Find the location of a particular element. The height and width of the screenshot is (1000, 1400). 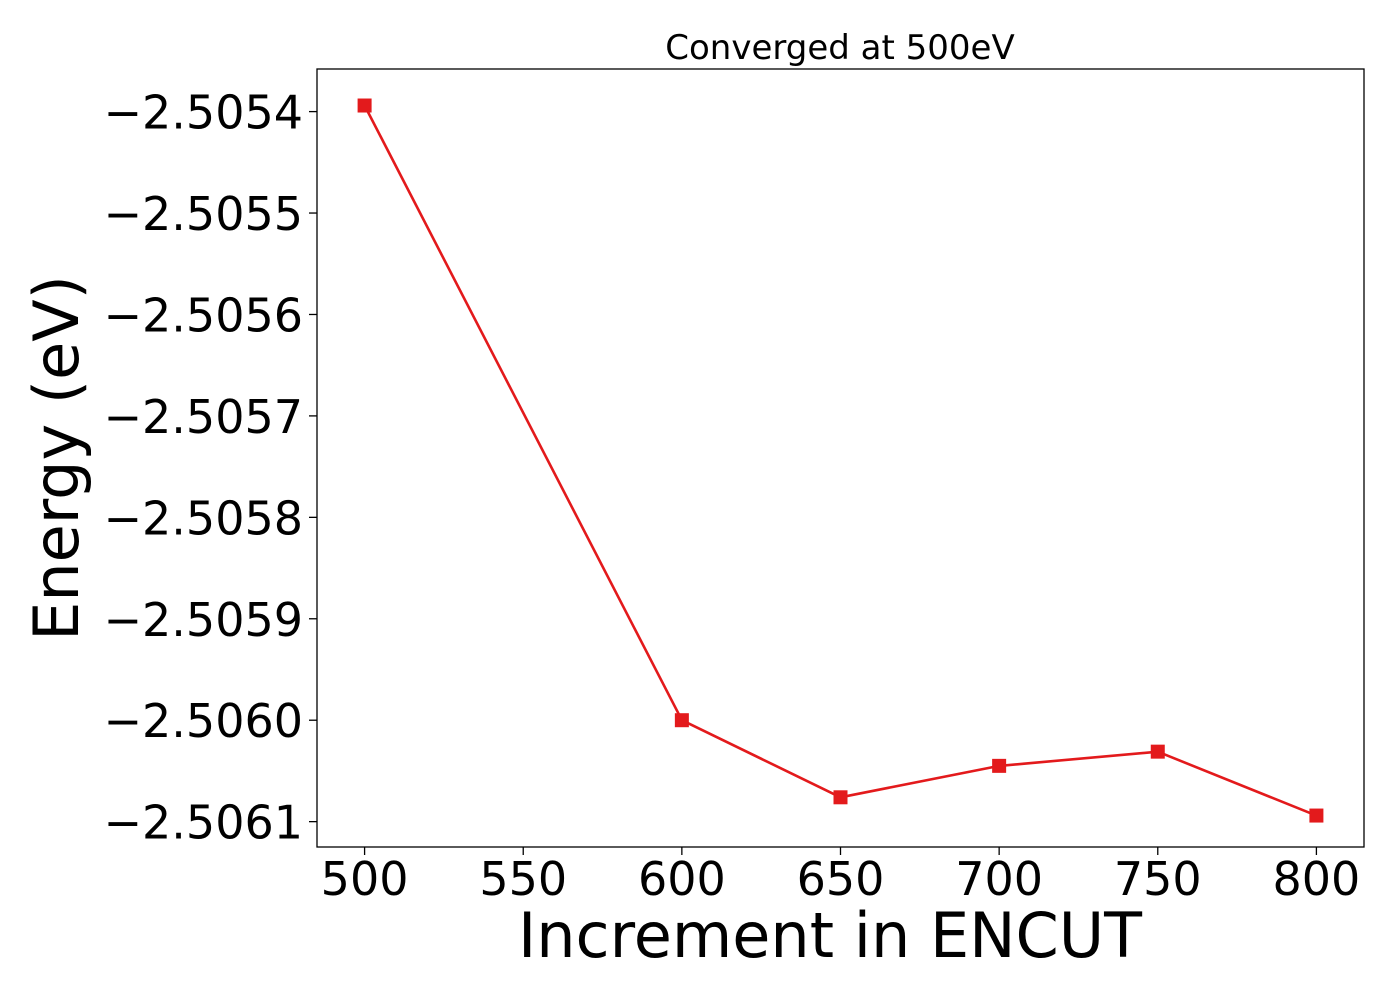

y-tick-label: −2.5054 is located at coordinates (204, 113).